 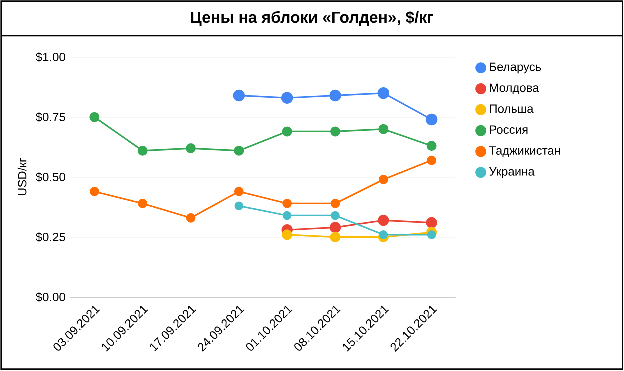 What do you see at coordinates (512, 173) in the screenshot?
I see `legend-label: Украина` at bounding box center [512, 173].